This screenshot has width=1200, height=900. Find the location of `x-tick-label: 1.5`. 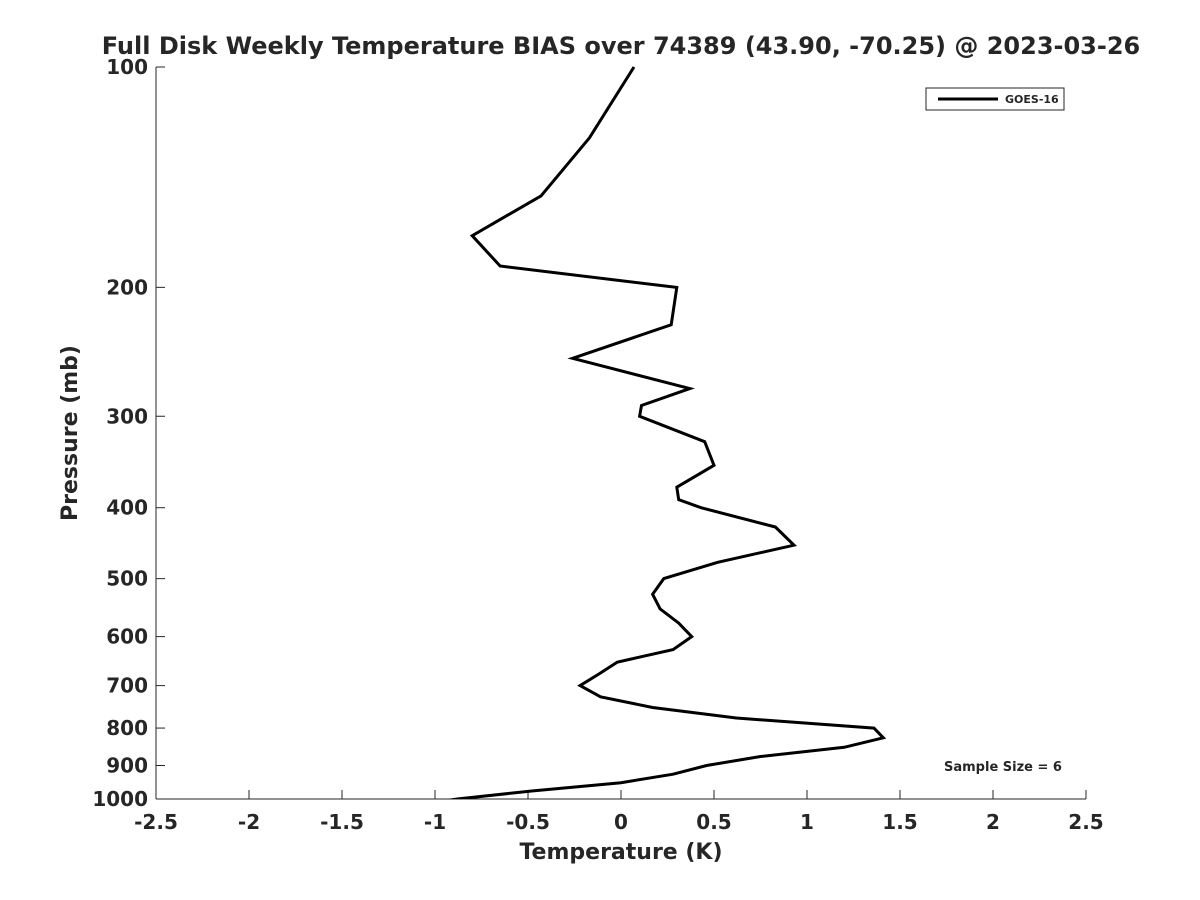

x-tick-label: 1.5 is located at coordinates (899, 822).